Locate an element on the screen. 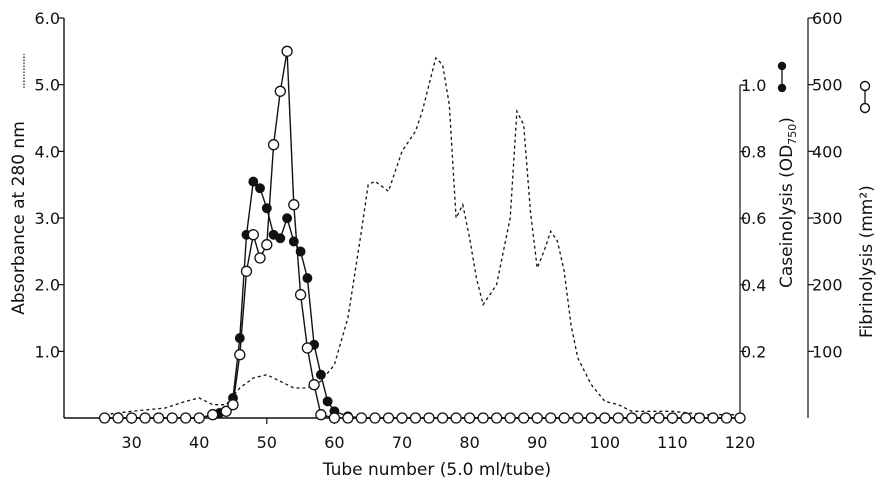  fibrinolysis-tick-label-200: 200 is located at coordinates (827, 285).